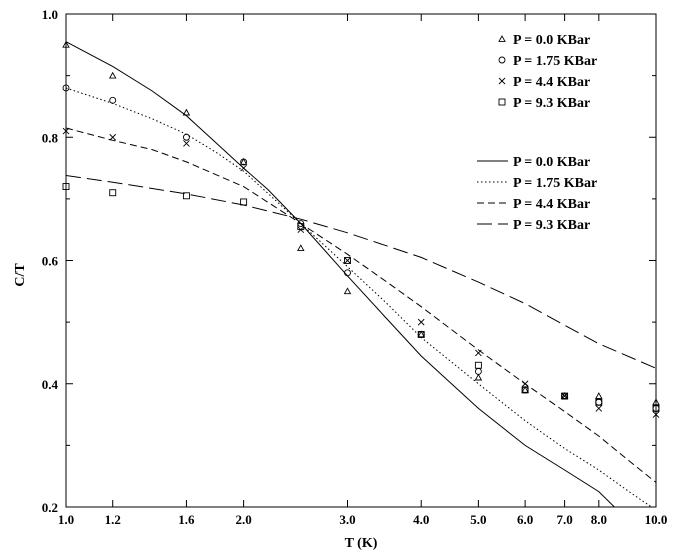 This screenshot has height=552, width=688. What do you see at coordinates (564, 519) in the screenshot?
I see `x-tick-label: 7.0` at bounding box center [564, 519].